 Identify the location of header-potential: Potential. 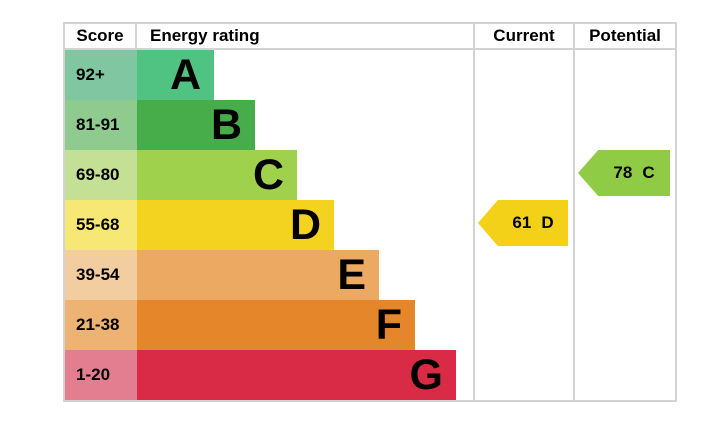
(624, 36).